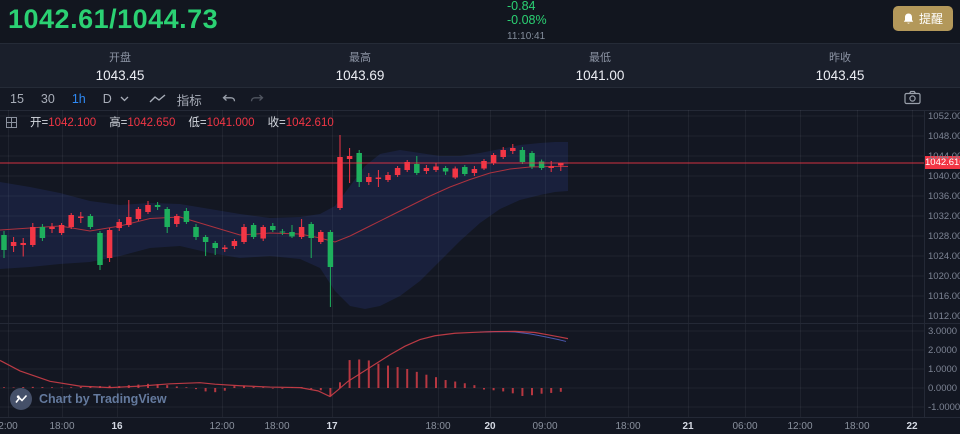 The image size is (960, 434). Describe the element at coordinates (944, 407) in the screenshot. I see `indicator-tick: -1.0000` at that location.